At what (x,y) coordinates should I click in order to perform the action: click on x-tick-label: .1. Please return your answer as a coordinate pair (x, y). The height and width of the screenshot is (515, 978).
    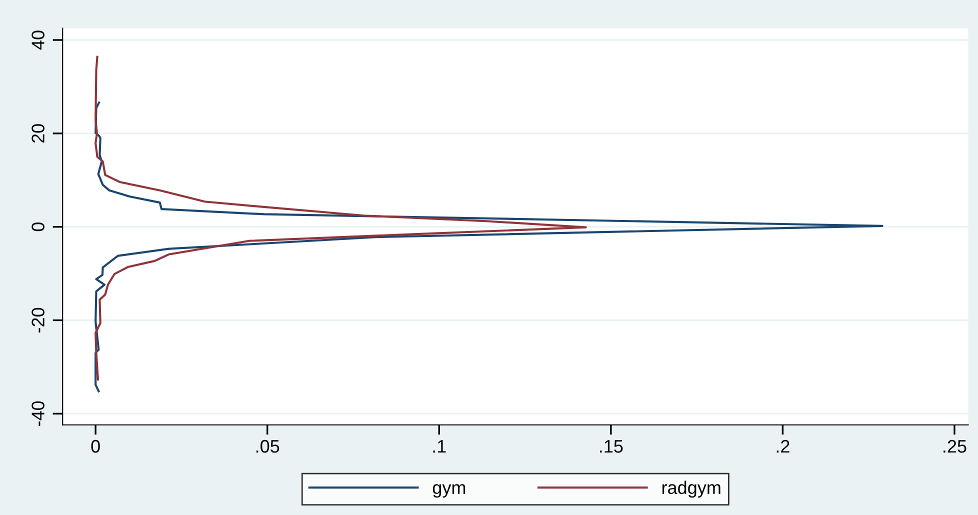
    Looking at the image, I should click on (439, 446).